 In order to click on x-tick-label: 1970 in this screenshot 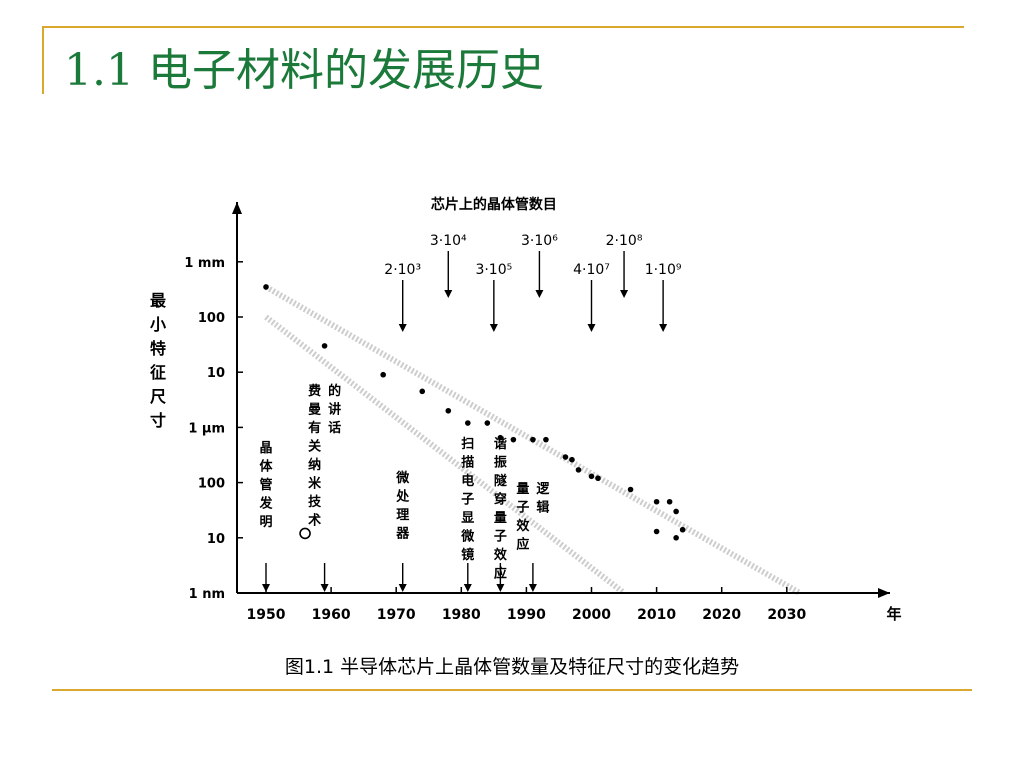, I will do `click(396, 615)`.